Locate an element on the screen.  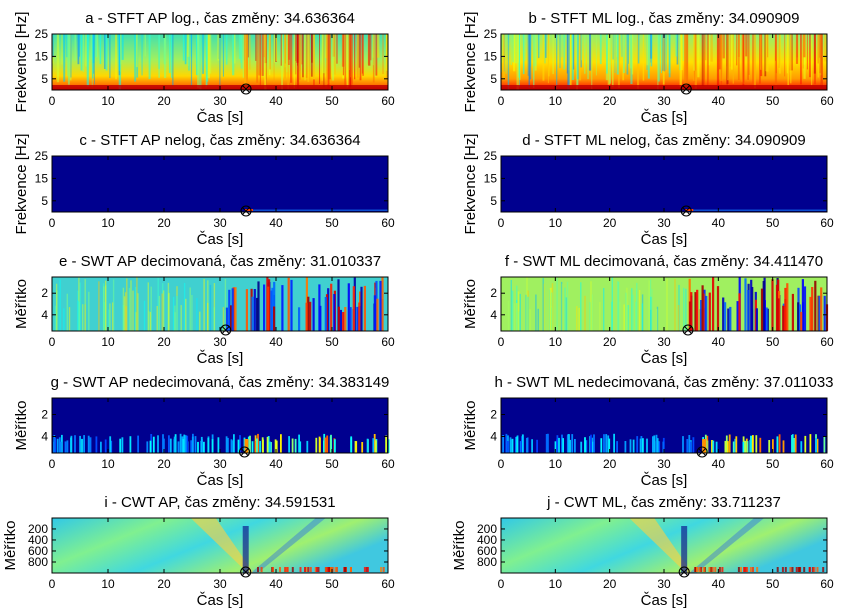
y-axis-label: Frekvence [Hz] is located at coordinates (21, 62).